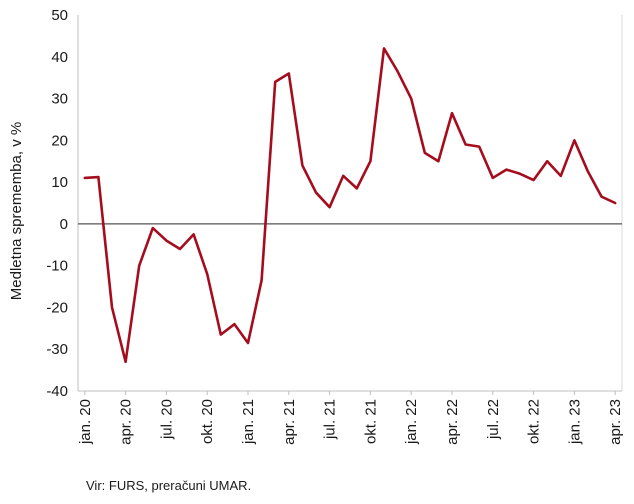 The height and width of the screenshot is (504, 634). Describe the element at coordinates (574, 422) in the screenshot. I see `x-tick-label: jan. 23` at that location.